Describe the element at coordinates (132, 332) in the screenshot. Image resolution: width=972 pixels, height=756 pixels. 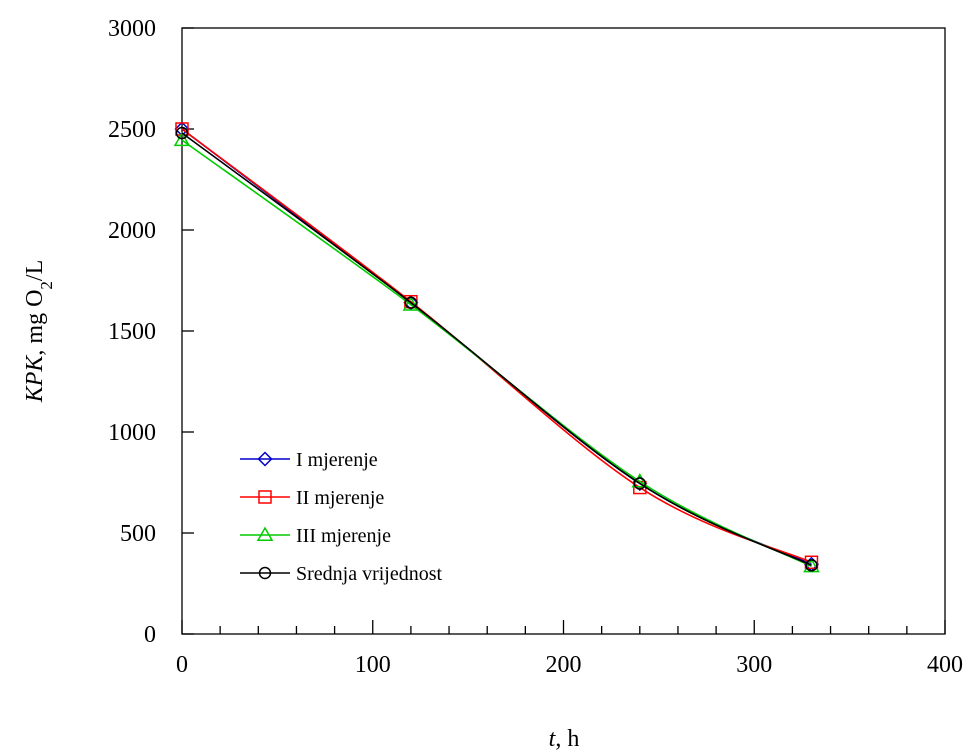
I see `y-tick-label: 1500` at that location.